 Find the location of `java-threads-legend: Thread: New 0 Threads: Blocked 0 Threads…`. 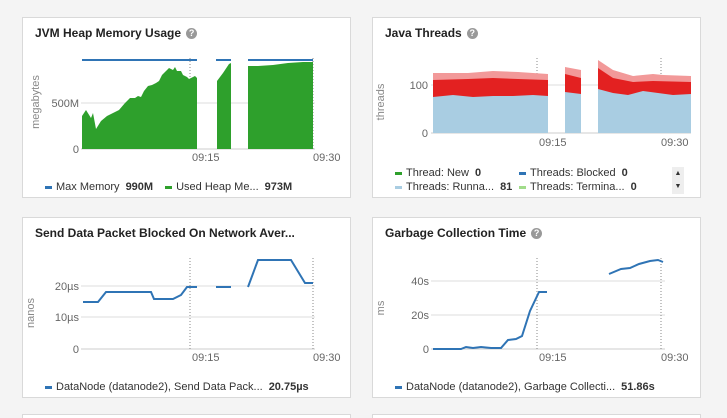

java-threads-legend: Thread: New 0 Threads: Blocked 0 Threads… is located at coordinates (516, 180).